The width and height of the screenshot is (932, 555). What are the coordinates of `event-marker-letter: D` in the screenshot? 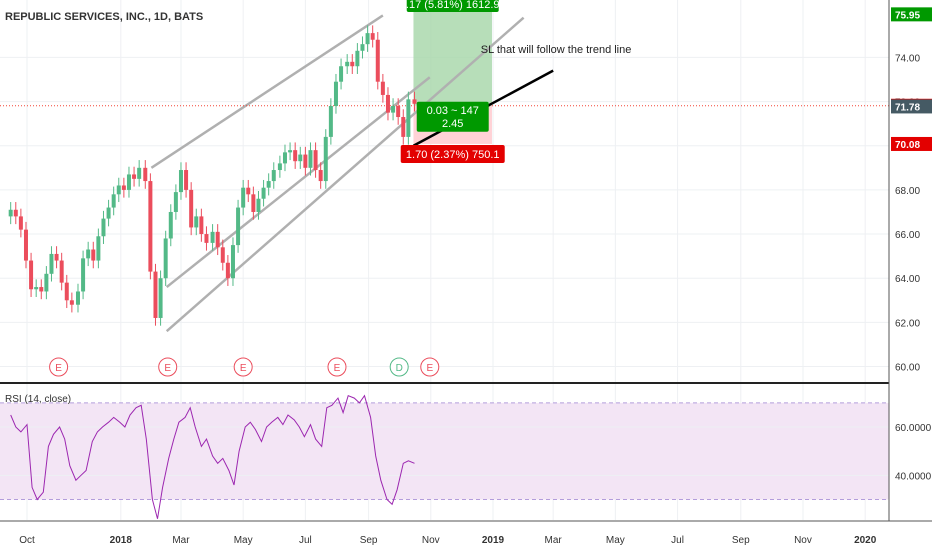 It's located at (399, 368).